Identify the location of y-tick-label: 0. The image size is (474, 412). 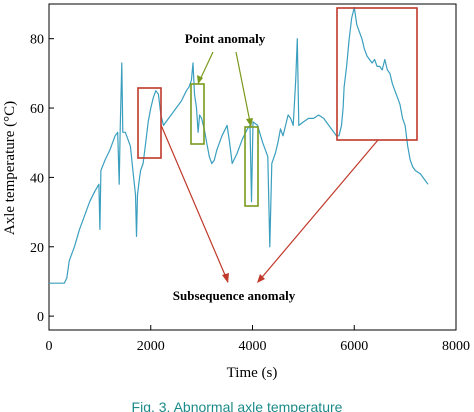
(40, 317).